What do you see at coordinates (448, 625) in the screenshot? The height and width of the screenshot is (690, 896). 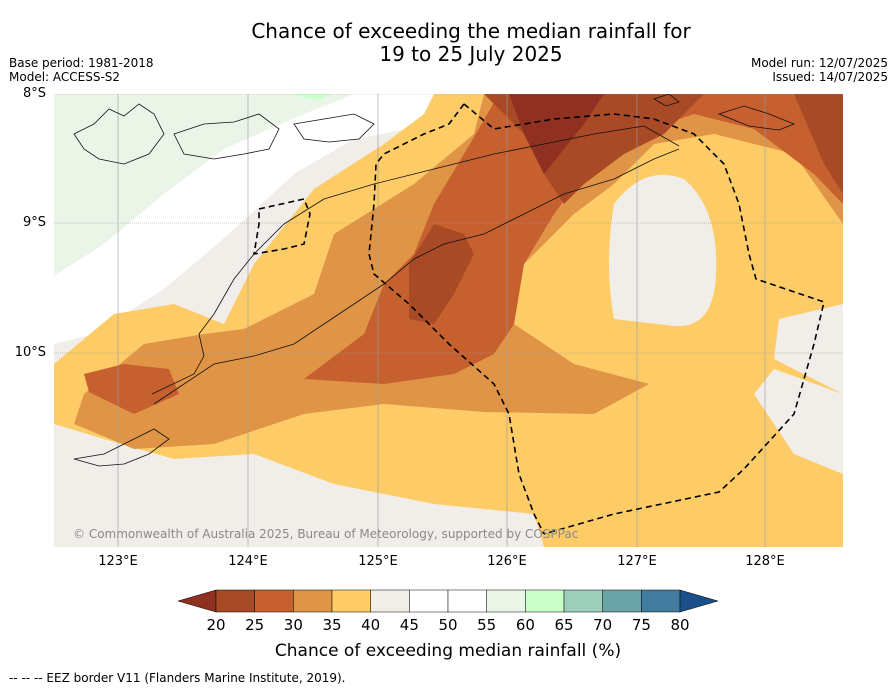 I see `colorbar-tick-label: 50` at bounding box center [448, 625].